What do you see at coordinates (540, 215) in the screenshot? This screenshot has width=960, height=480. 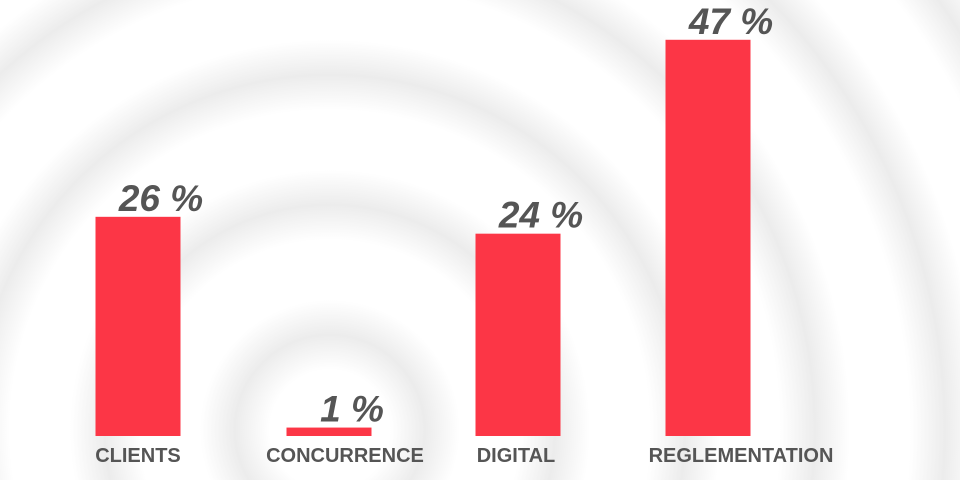 I see `value-label: 24 %` at bounding box center [540, 215].